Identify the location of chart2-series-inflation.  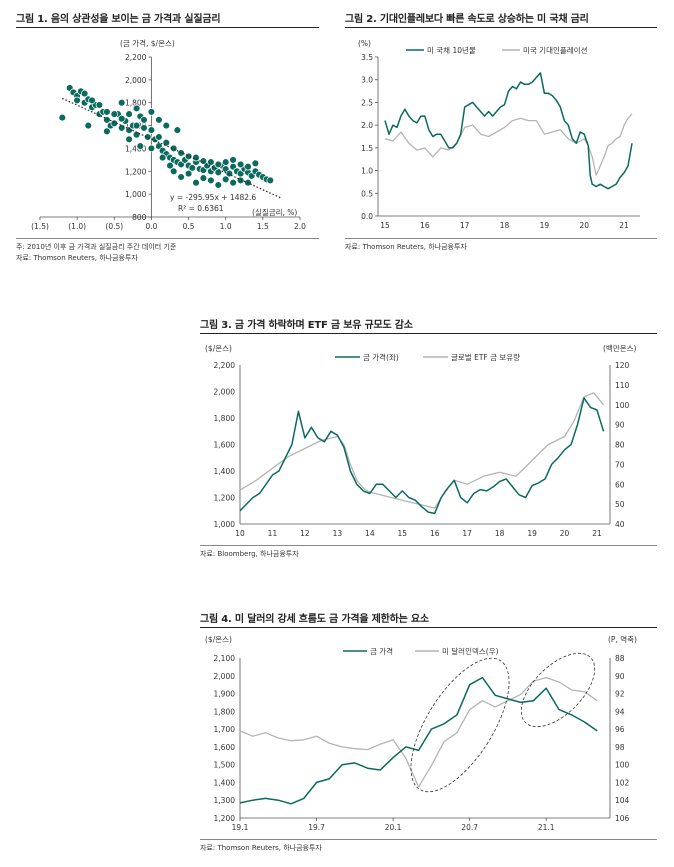
(508, 144).